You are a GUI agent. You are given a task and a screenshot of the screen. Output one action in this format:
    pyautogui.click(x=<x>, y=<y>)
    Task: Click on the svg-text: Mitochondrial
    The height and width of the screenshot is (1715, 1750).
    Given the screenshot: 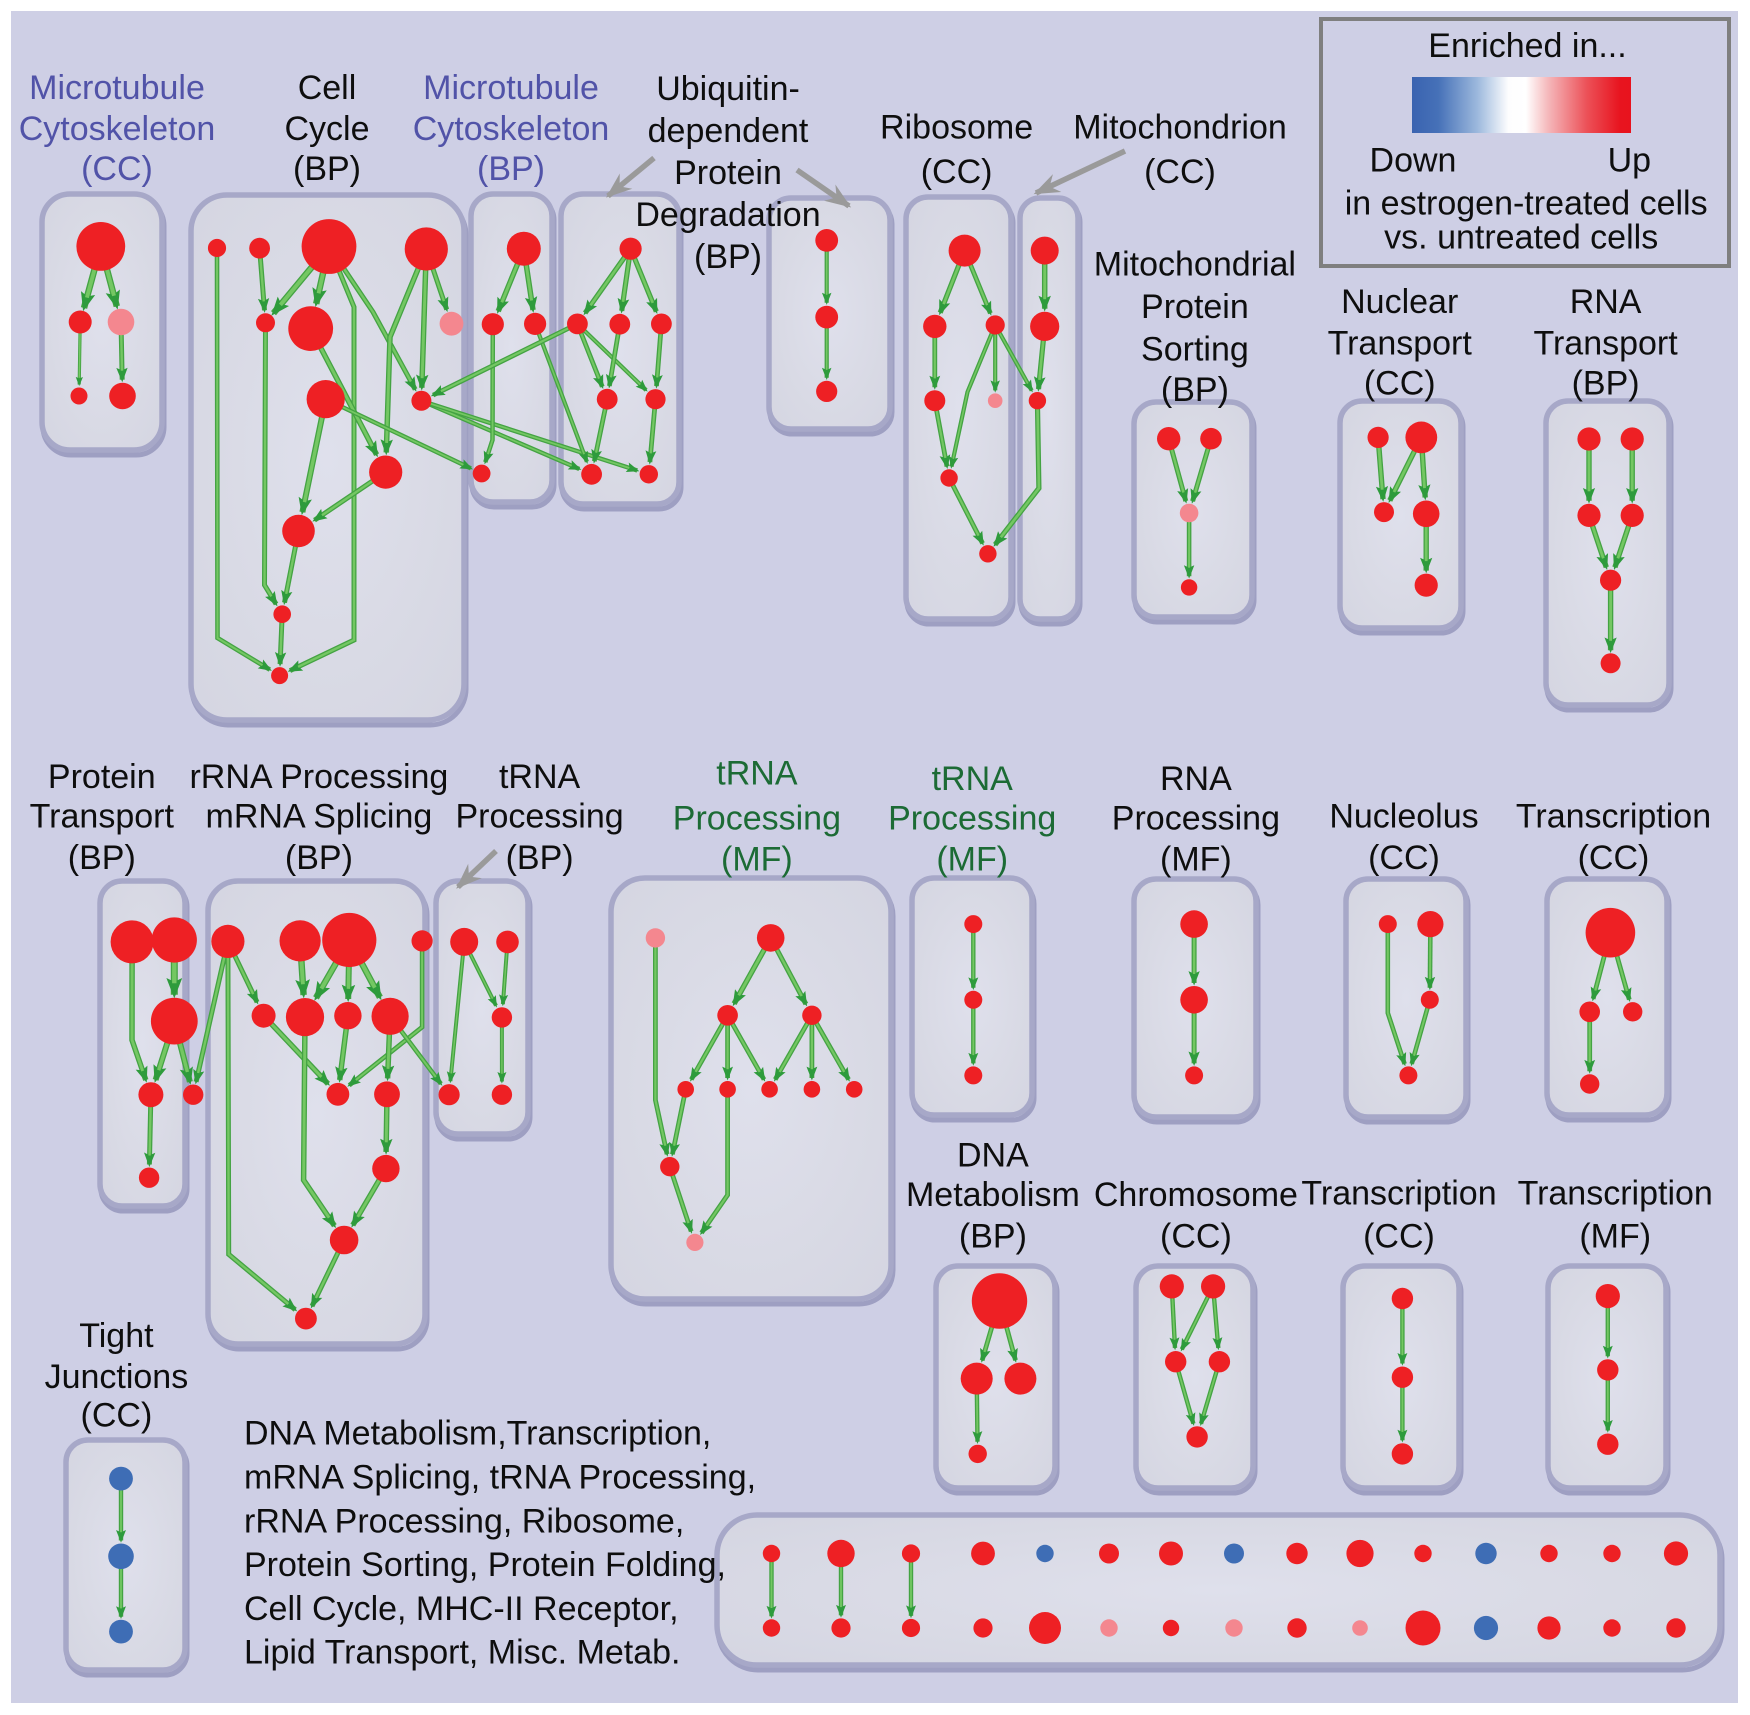 What is the action you would take?
    pyautogui.click(x=1195, y=265)
    